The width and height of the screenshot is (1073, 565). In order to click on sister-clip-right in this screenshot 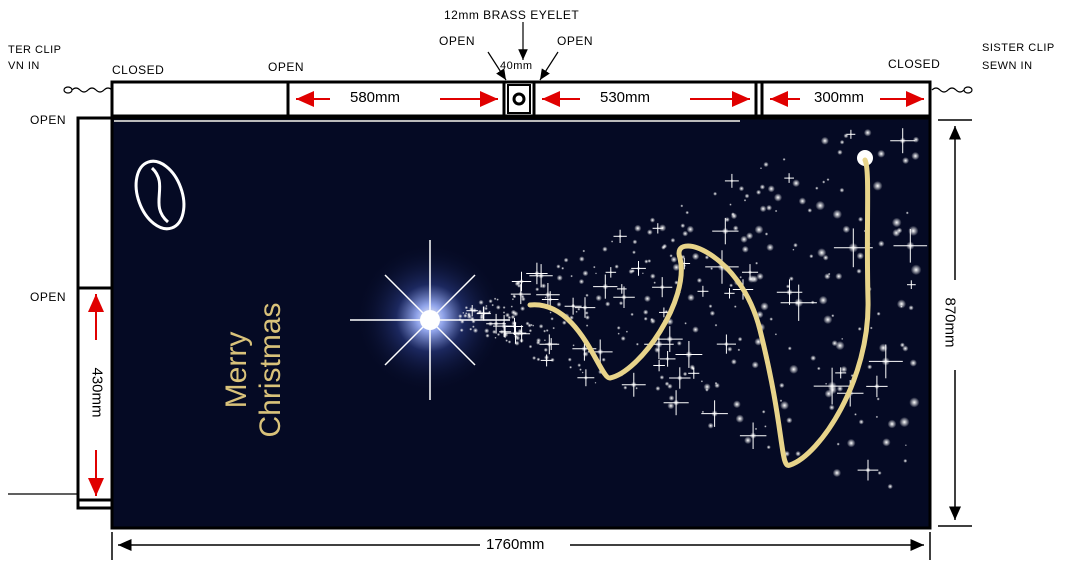, I will do `click(952, 90)`.